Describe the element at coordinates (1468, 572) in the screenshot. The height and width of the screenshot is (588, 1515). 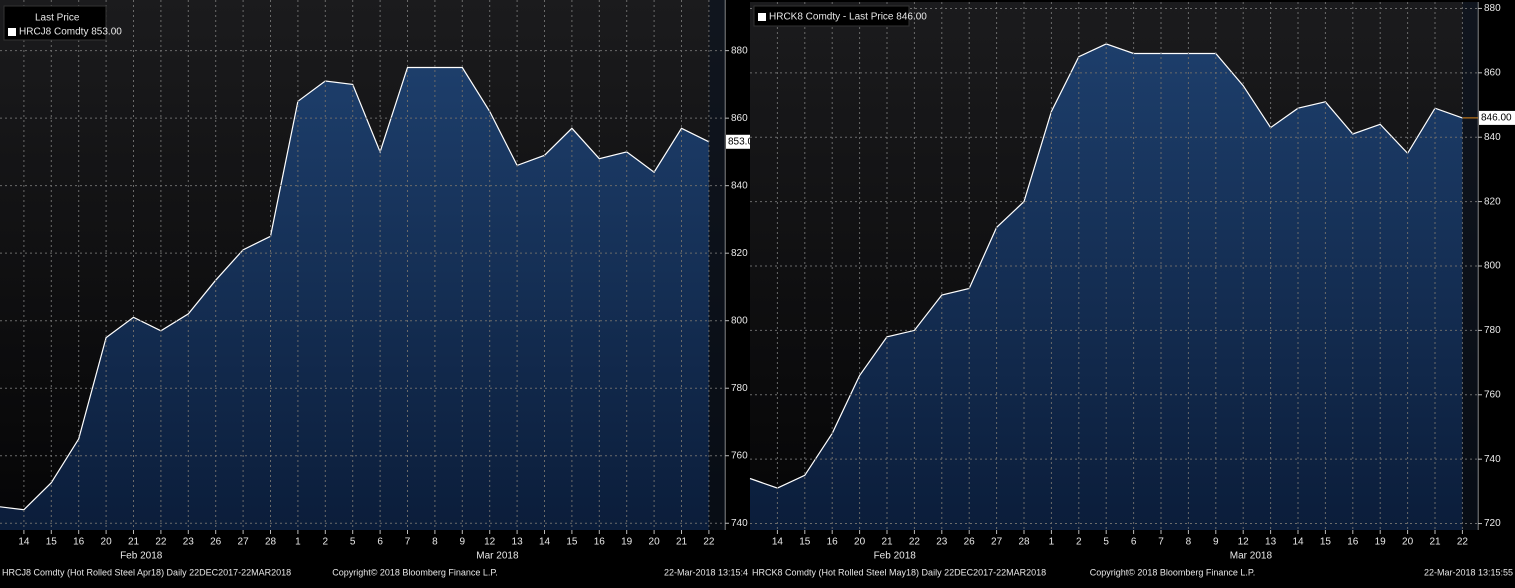
I see `footer-right: 22-Mar-2018 13:15:55` at that location.